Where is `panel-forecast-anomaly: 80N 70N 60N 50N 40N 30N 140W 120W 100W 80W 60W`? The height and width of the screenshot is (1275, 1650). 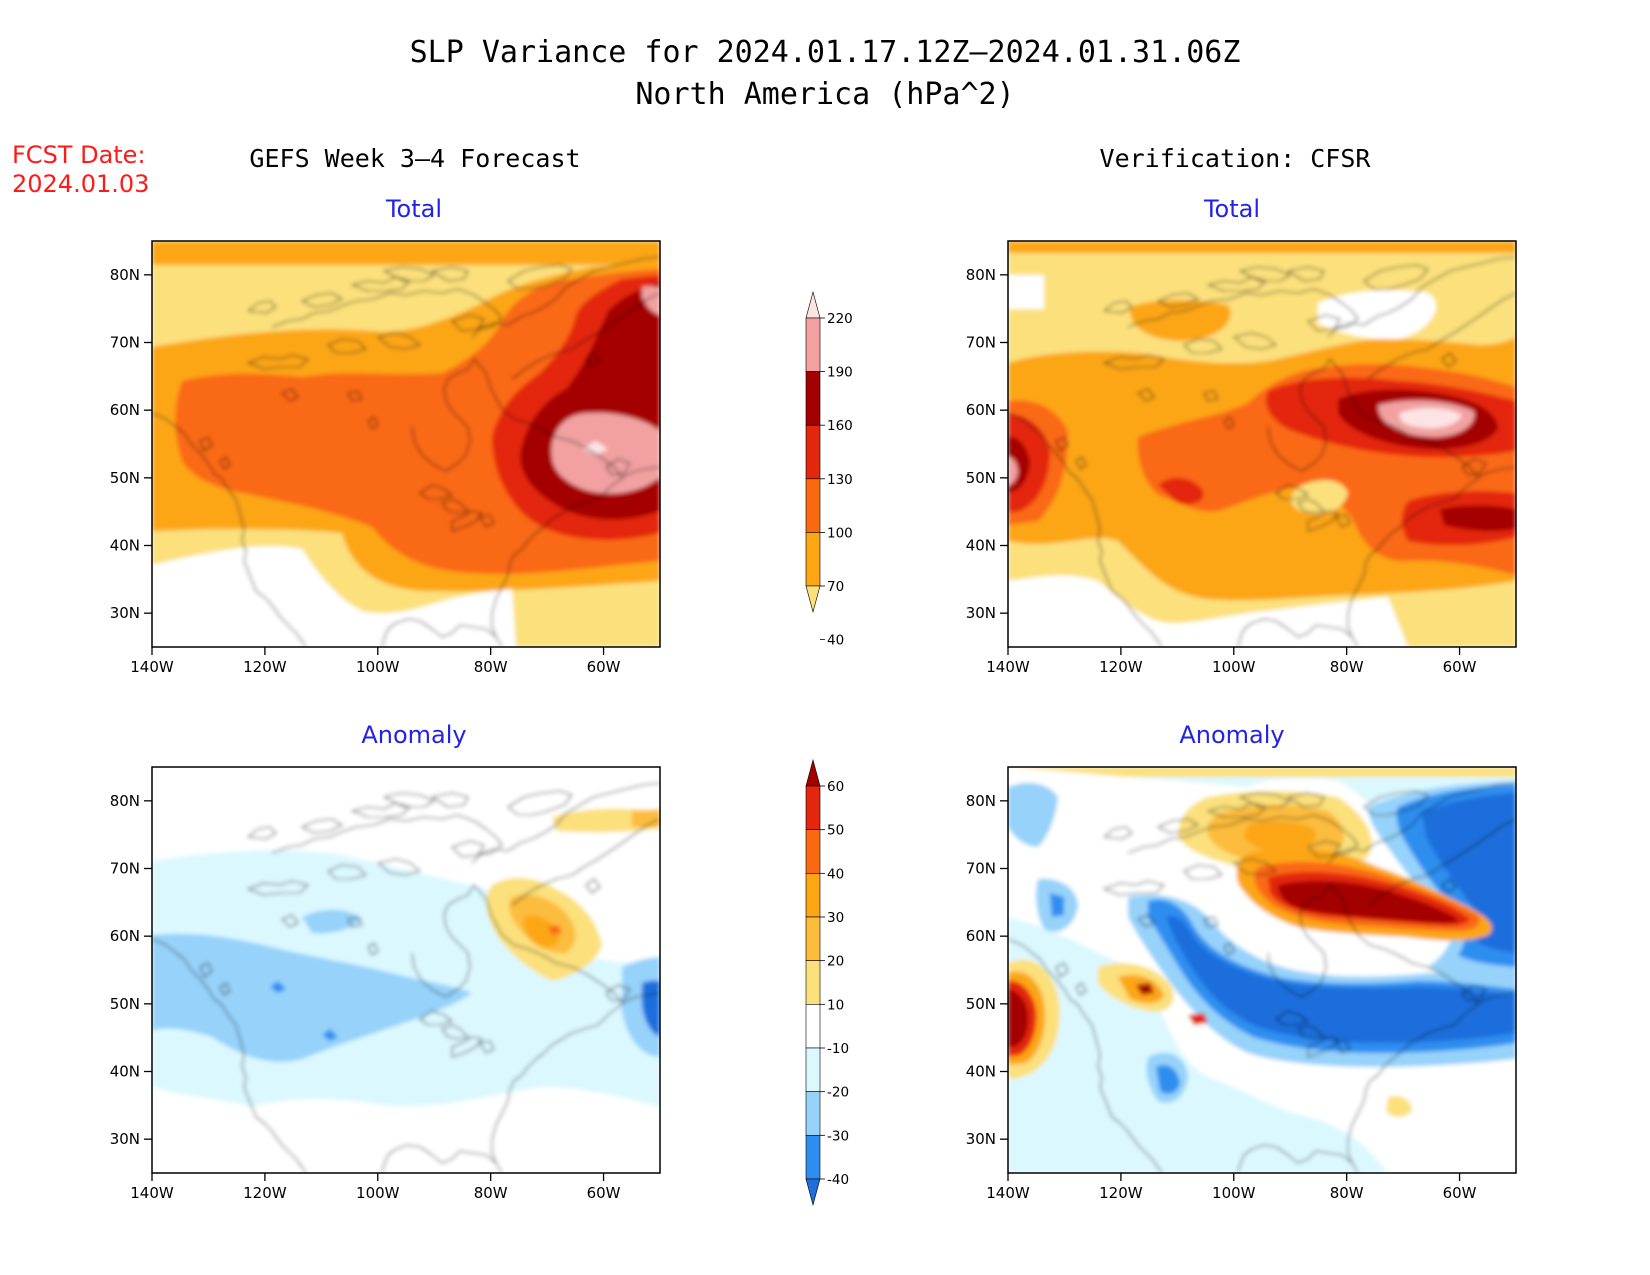
panel-forecast-anomaly: 80N 70N 60N 50N 40N 30N 140W 120W 100W 80W 60W is located at coordinates (385, 984).